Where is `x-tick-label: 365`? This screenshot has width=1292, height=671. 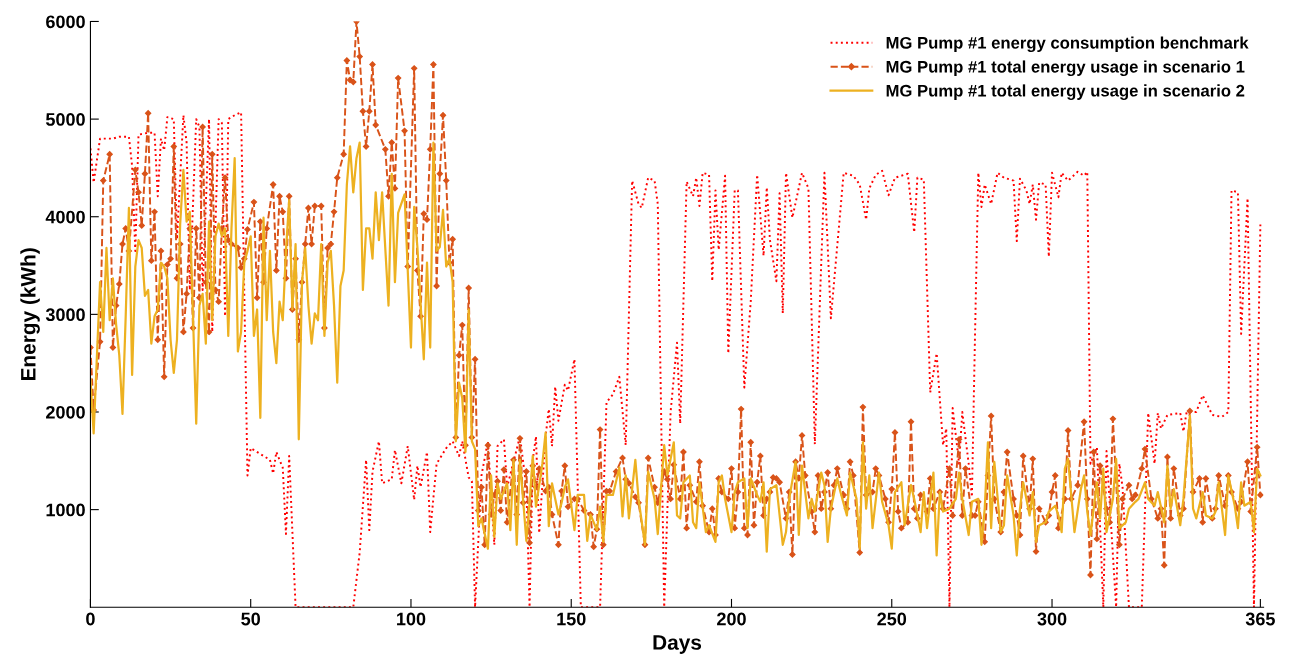
x-tick-label: 365 is located at coordinates (1260, 619).